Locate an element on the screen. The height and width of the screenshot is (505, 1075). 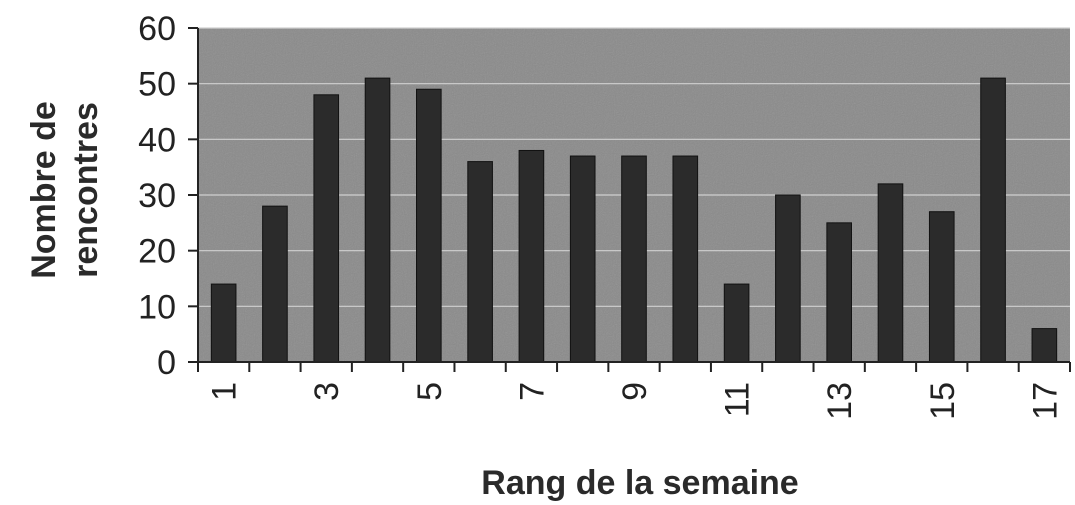
x-axis-label: Rang de la semaine is located at coordinates (639, 483).